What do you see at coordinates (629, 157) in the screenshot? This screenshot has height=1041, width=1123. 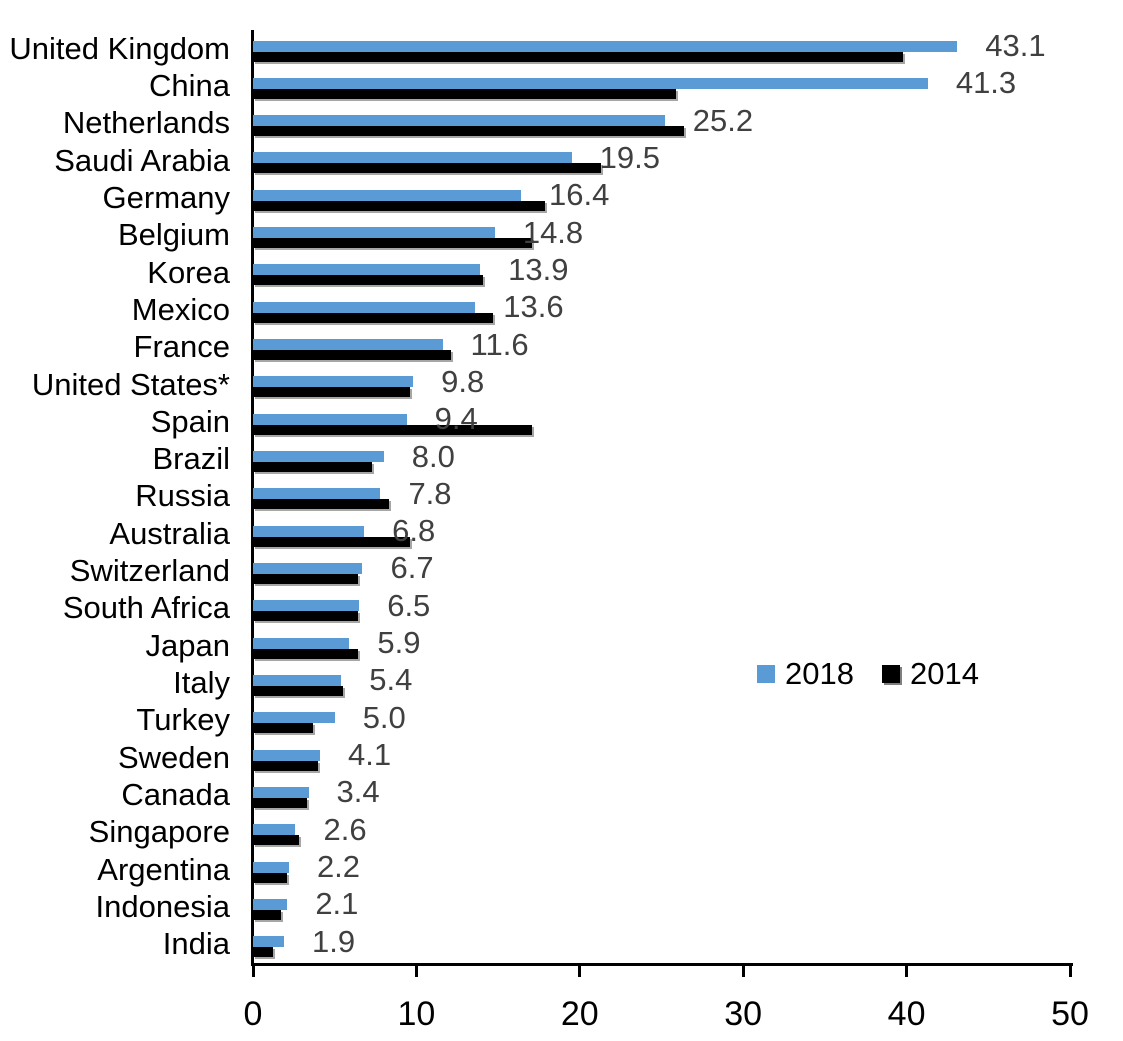 I see `value-label: 19.5` at bounding box center [629, 157].